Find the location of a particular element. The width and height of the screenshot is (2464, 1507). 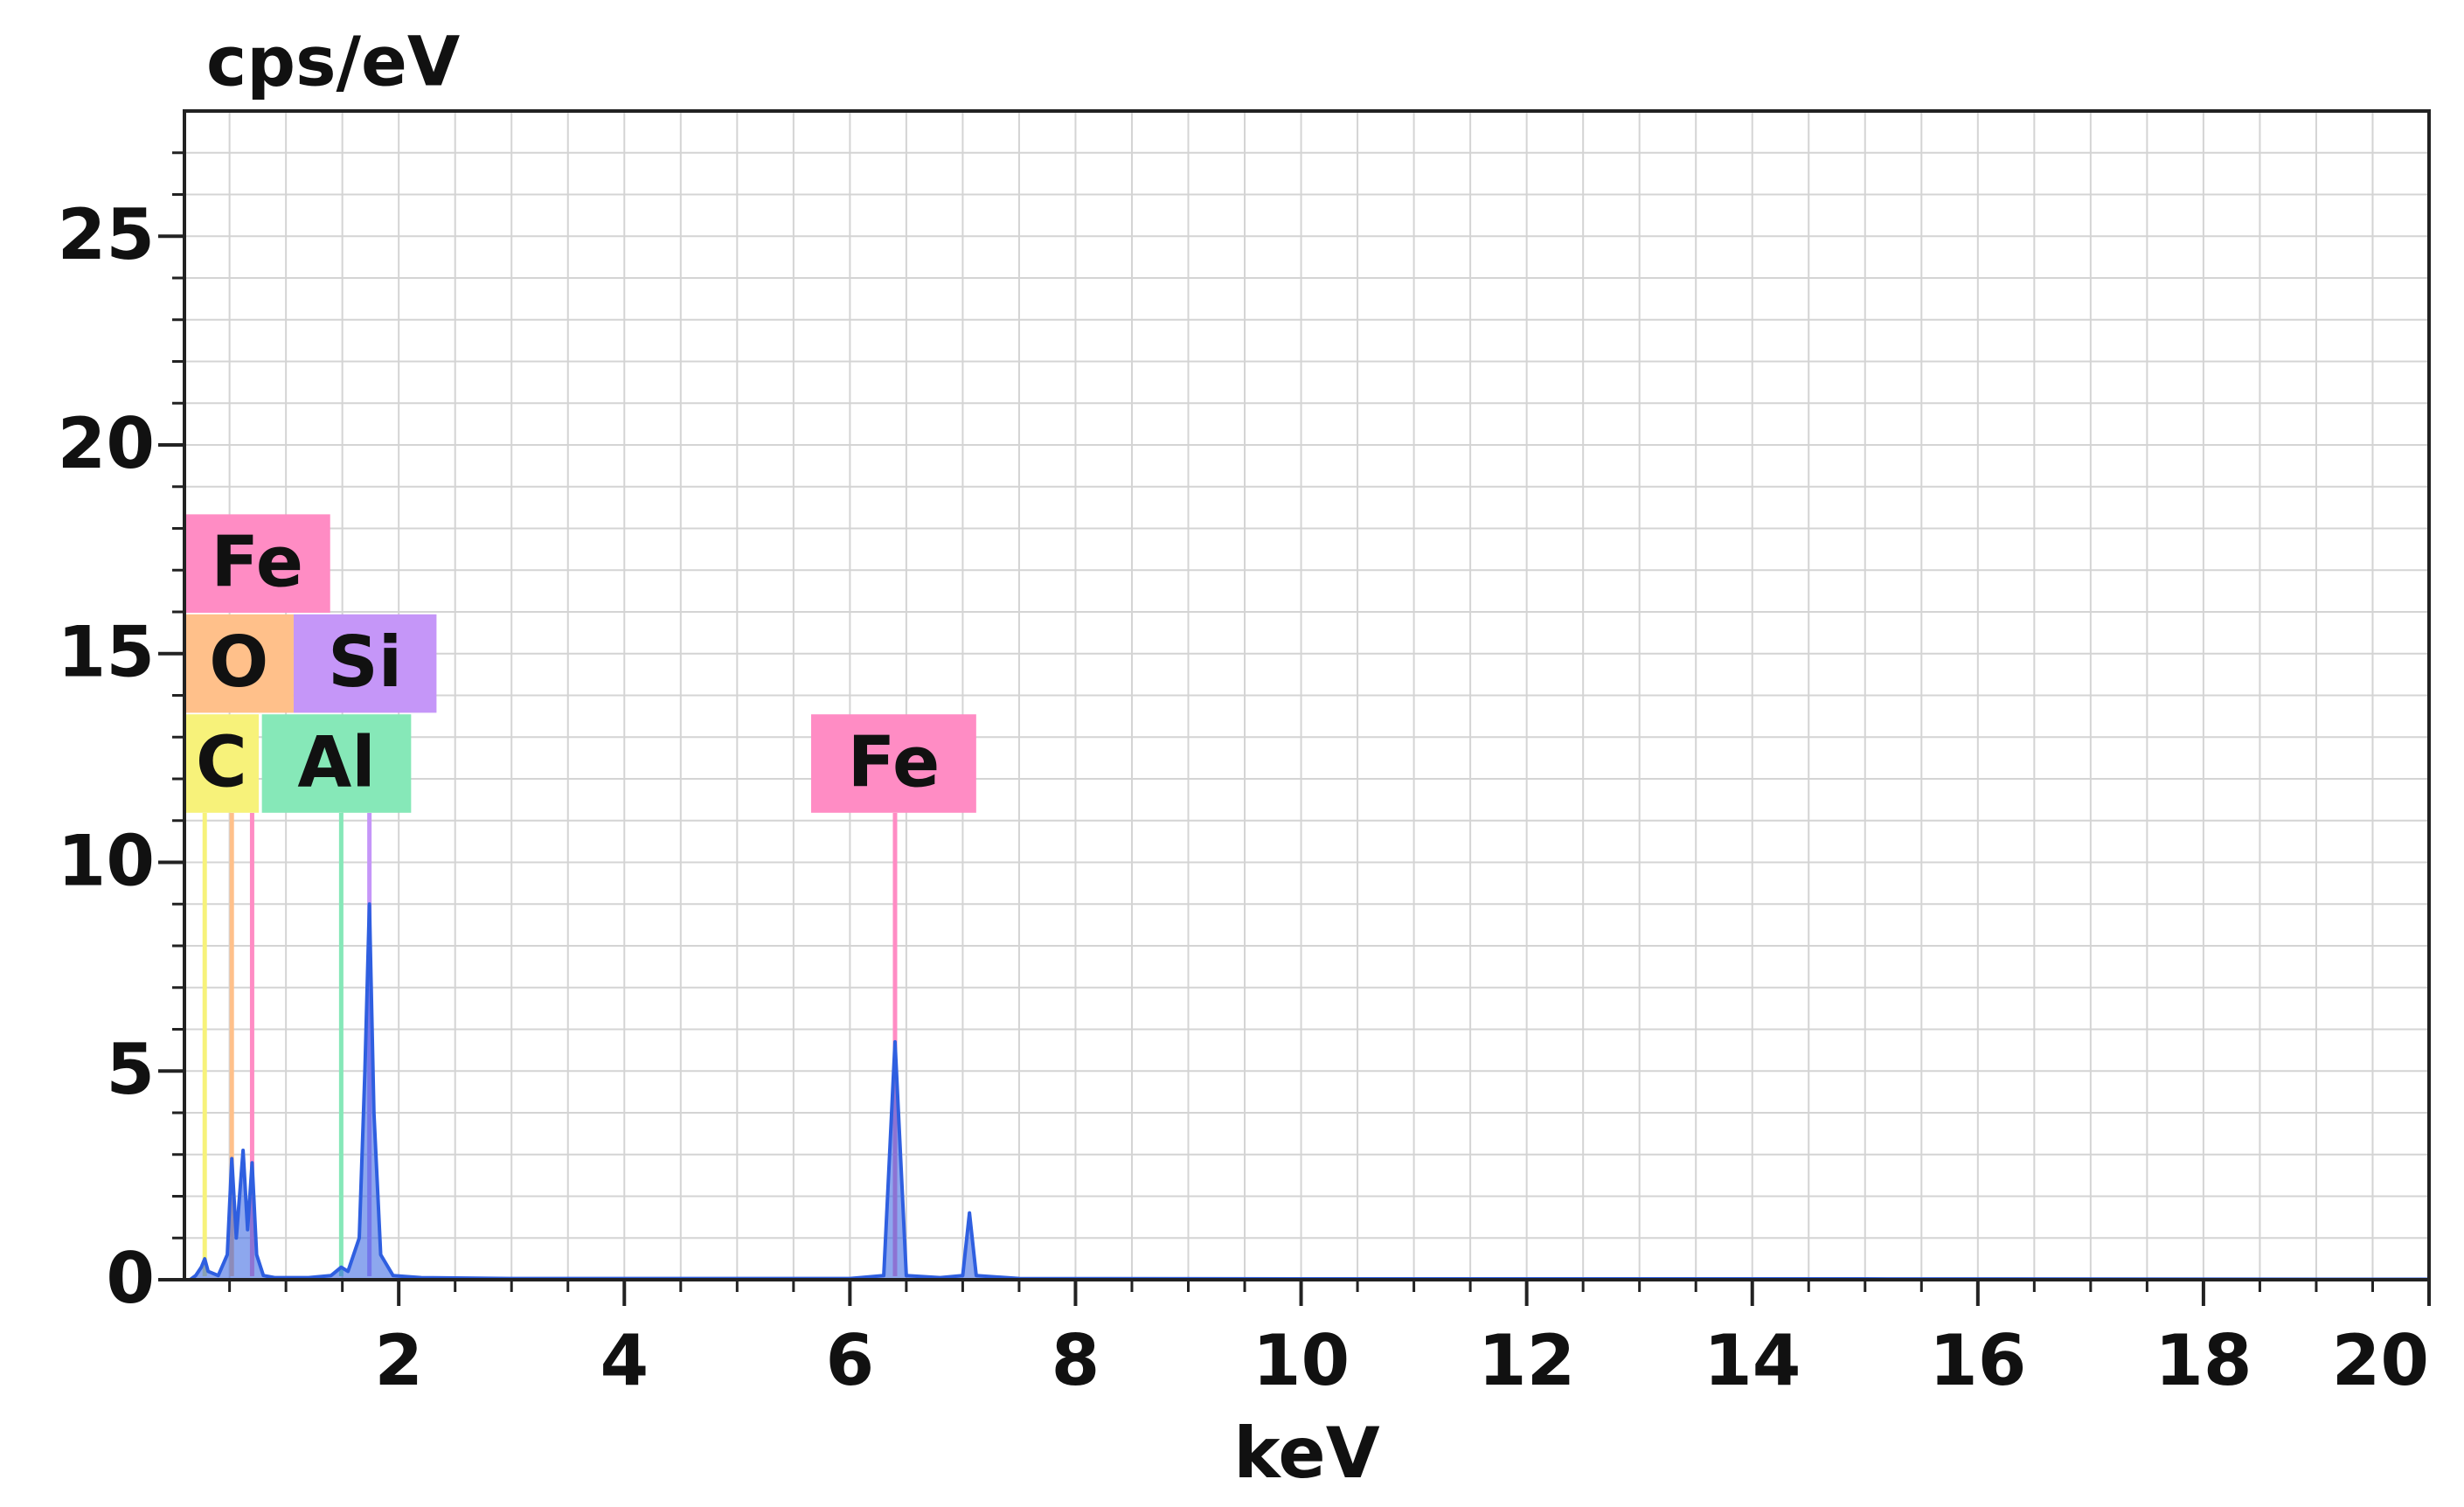

x-tick-label: 18 is located at coordinates (2204, 1360).